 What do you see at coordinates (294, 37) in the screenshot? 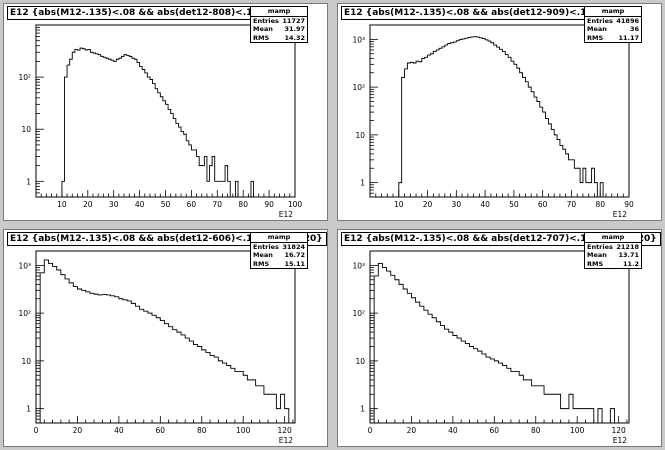
I see `stats-value: 14.32` at bounding box center [294, 37].